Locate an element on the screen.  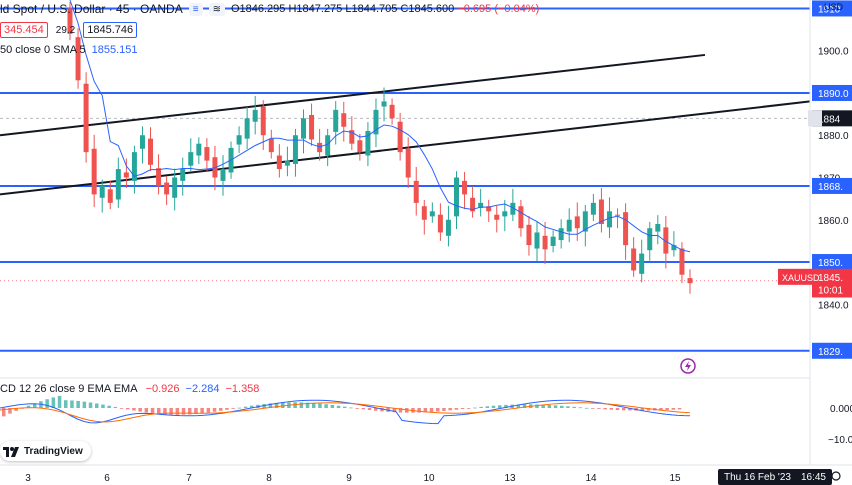
sell-button: 345.454 is located at coordinates (24, 30).